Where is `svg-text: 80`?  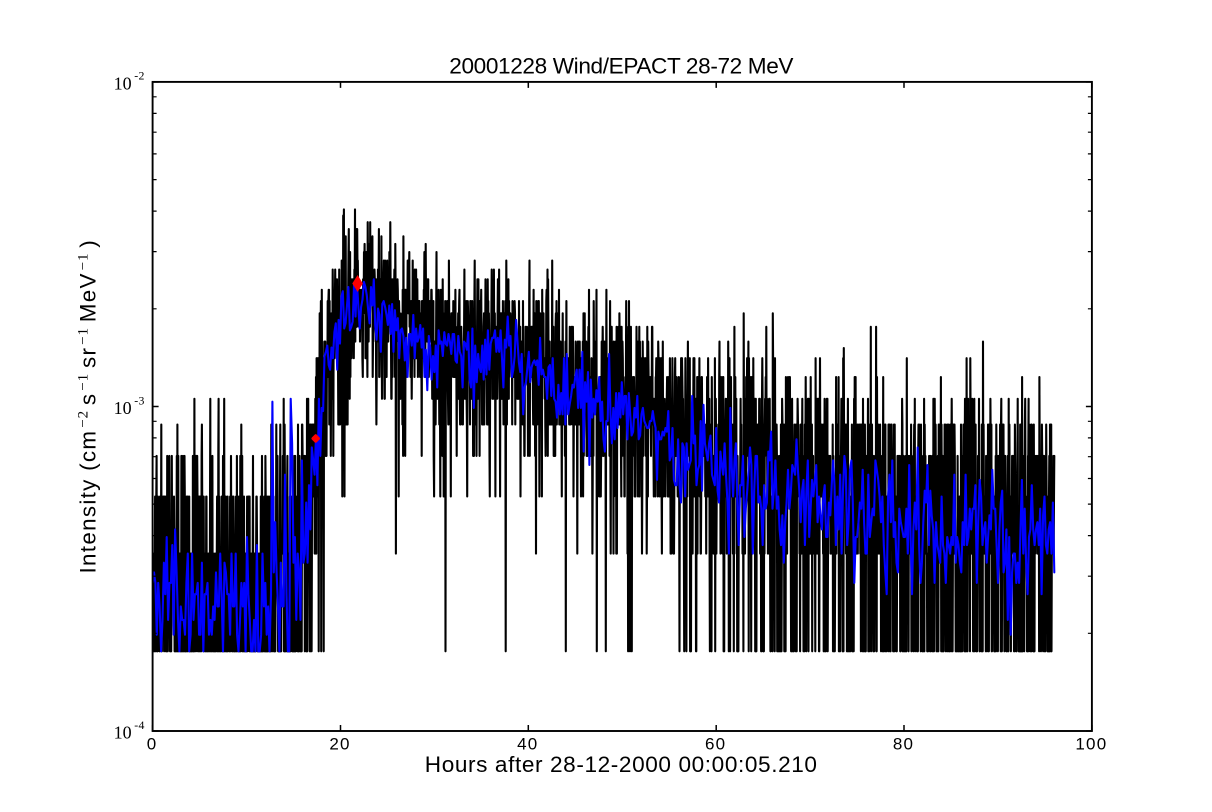
svg-text: 80 is located at coordinates (903, 744).